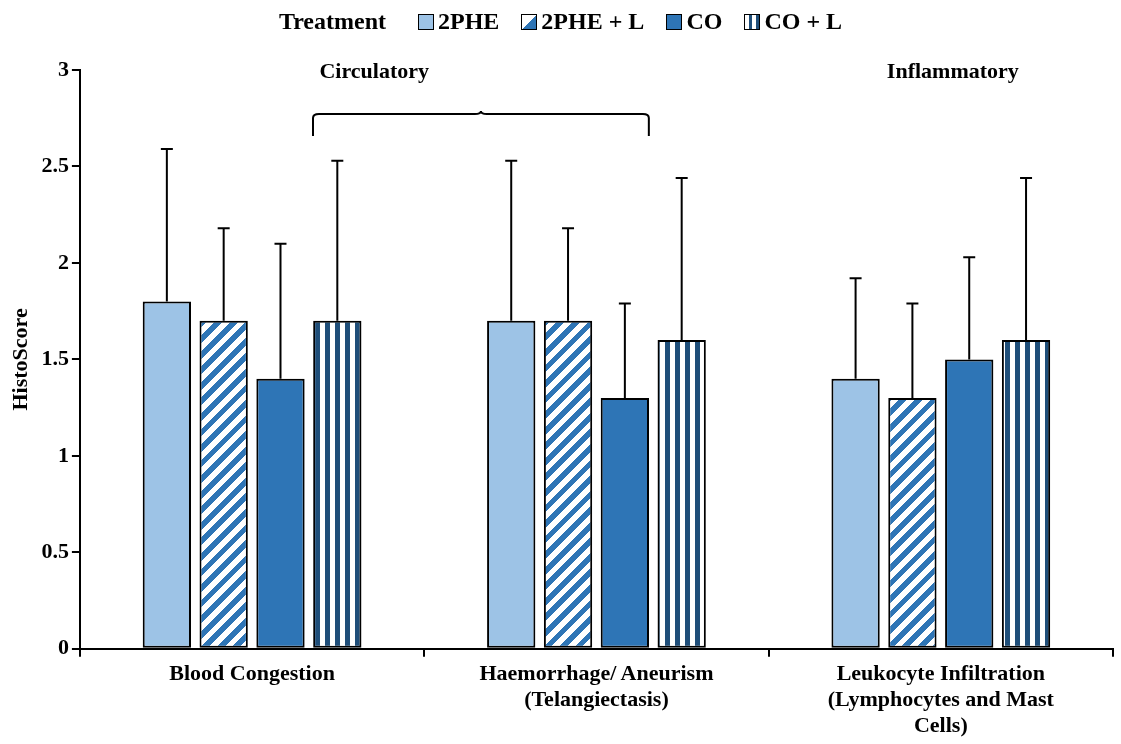 Image resolution: width=1121 pixels, height=744 pixels. Describe the element at coordinates (63, 647) in the screenshot. I see `y-tick-label: 0` at that location.